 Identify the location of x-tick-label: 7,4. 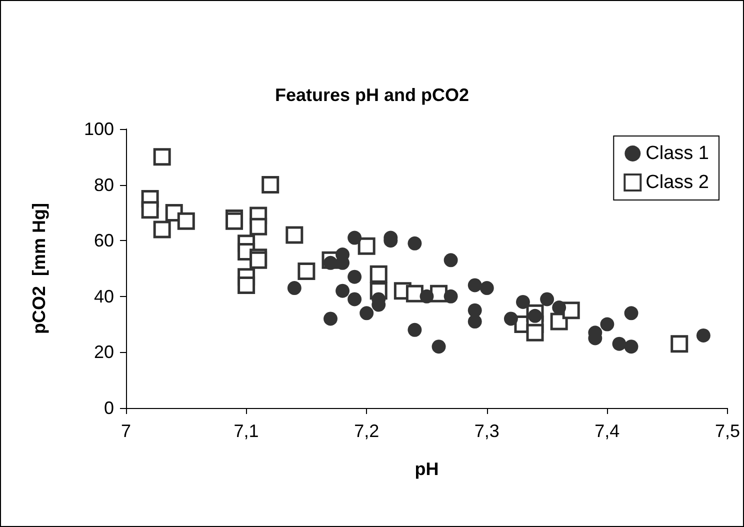
(607, 431).